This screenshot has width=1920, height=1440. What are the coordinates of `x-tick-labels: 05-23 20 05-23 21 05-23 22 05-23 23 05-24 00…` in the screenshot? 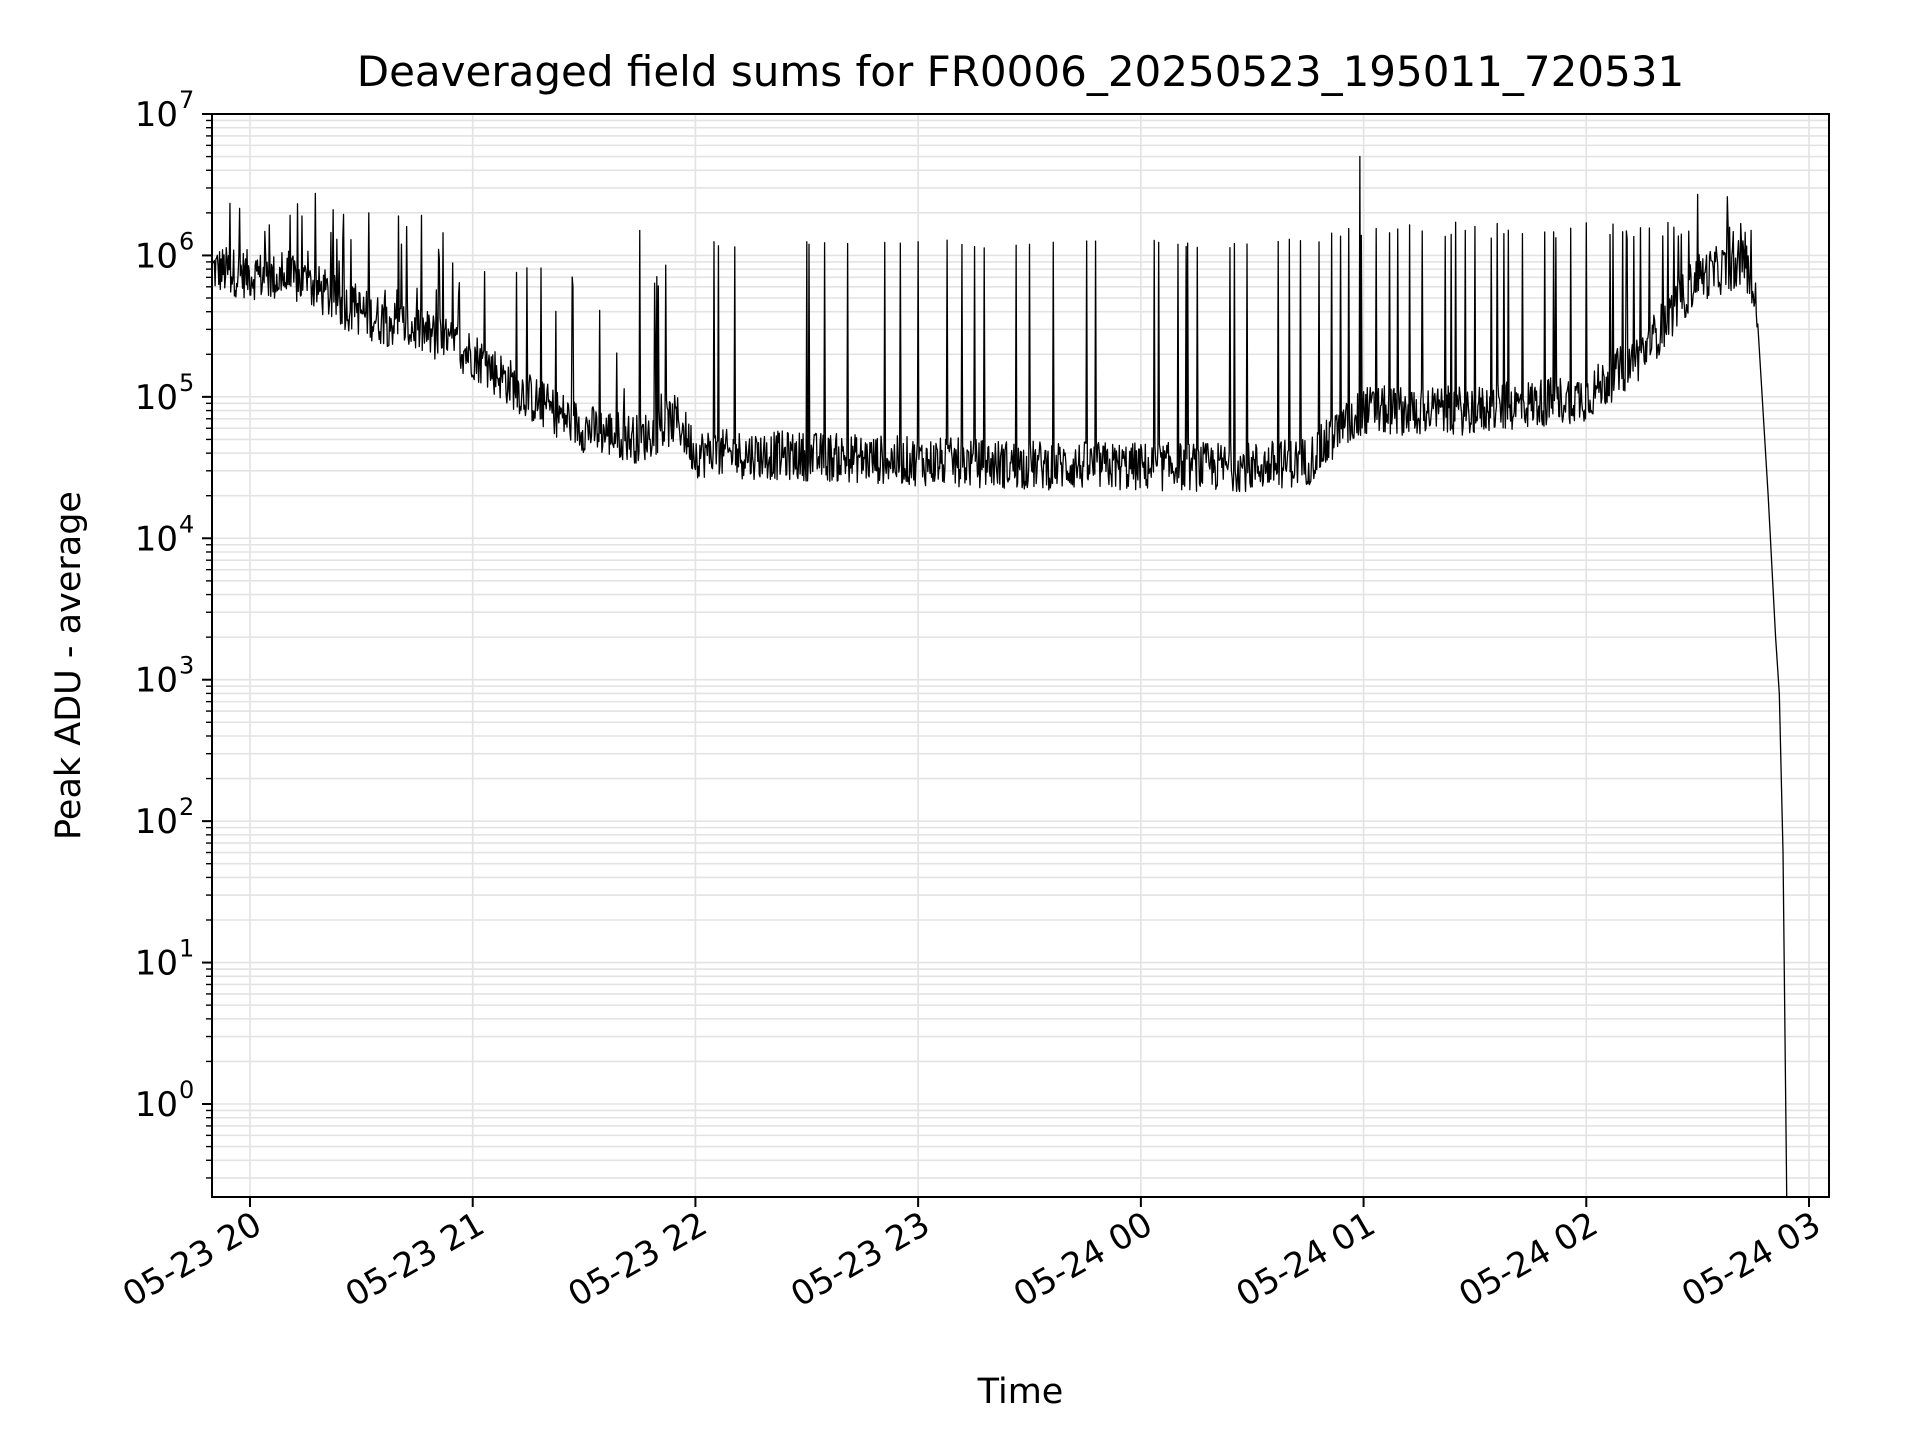 It's located at (971, 1259).